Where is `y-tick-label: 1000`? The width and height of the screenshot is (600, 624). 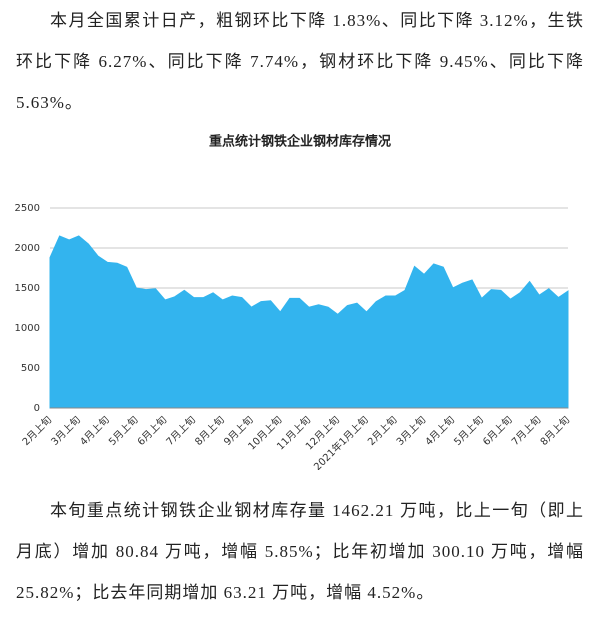
y-tick-label: 1000 is located at coordinates (27, 328).